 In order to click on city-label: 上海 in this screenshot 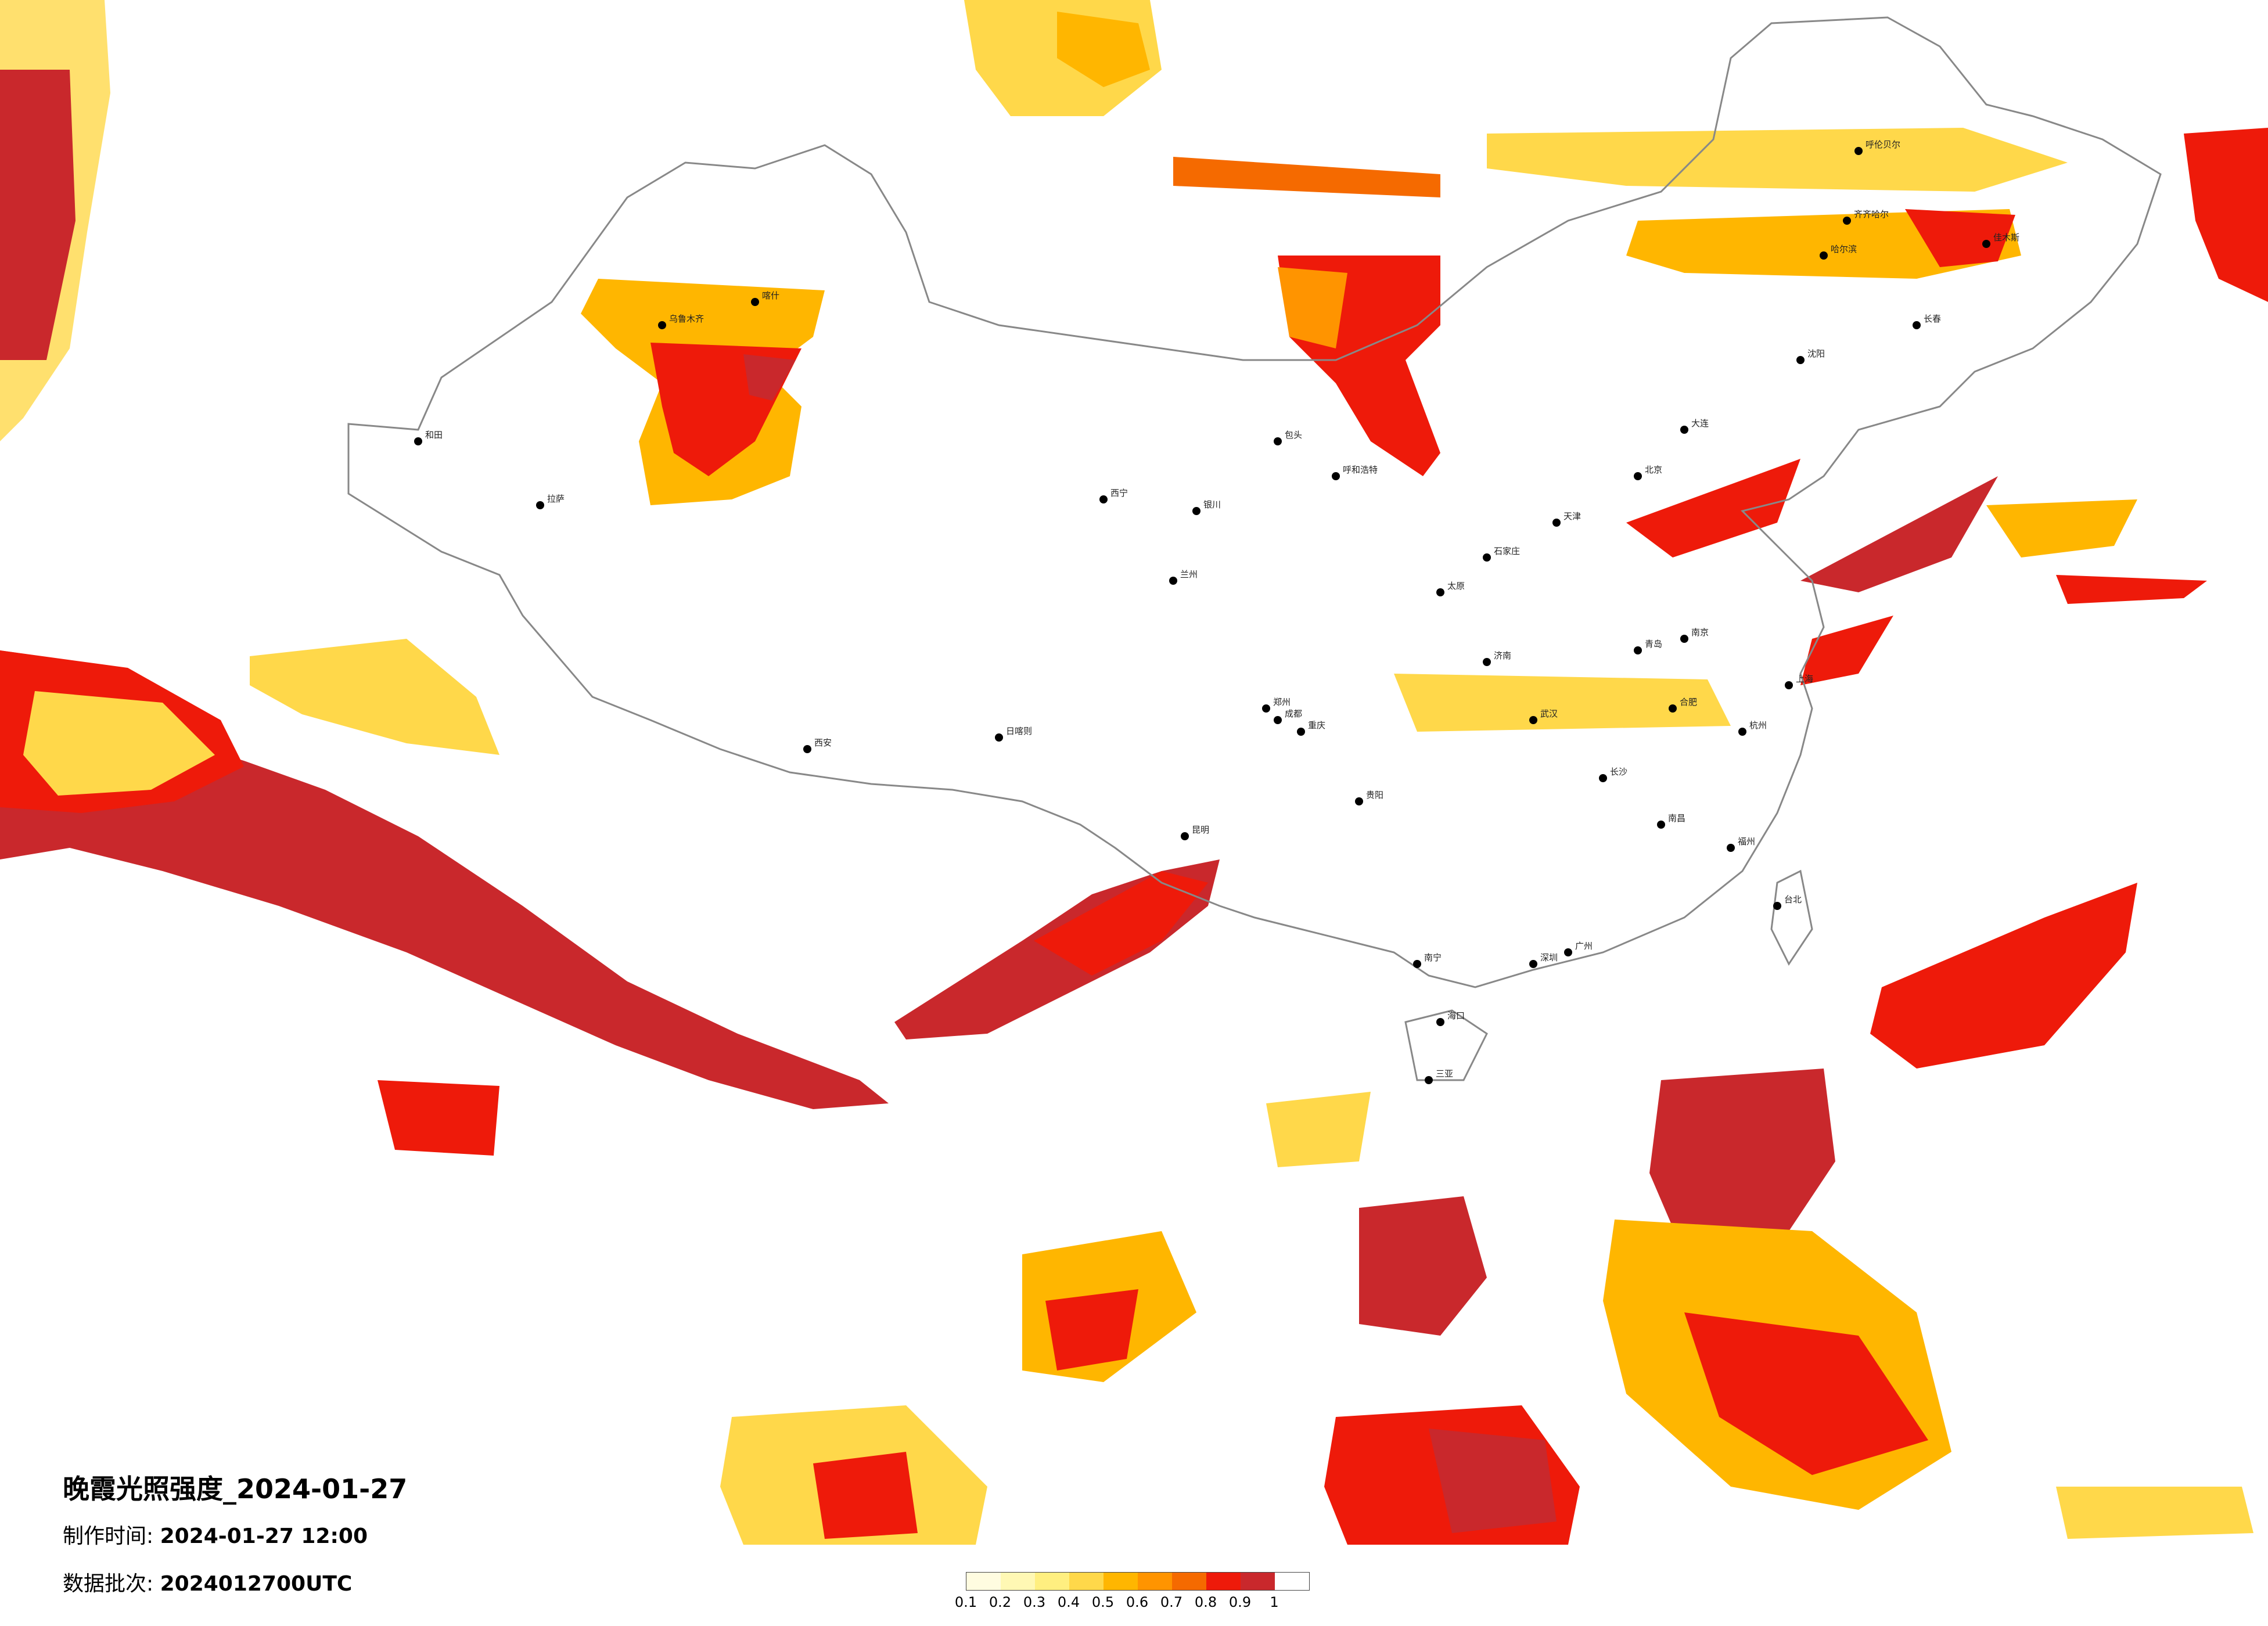, I will do `click(1804, 679)`.